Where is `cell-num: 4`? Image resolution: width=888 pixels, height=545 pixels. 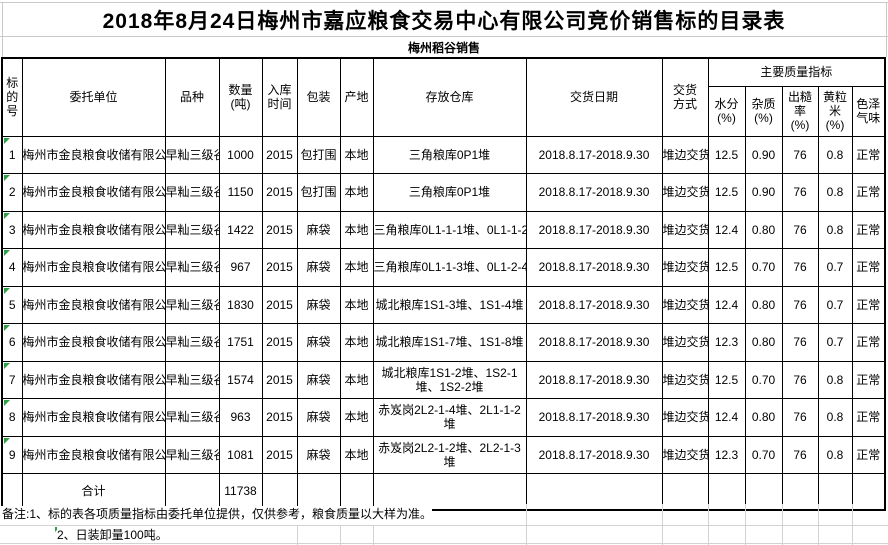 cell-num: 4 is located at coordinates (12, 267).